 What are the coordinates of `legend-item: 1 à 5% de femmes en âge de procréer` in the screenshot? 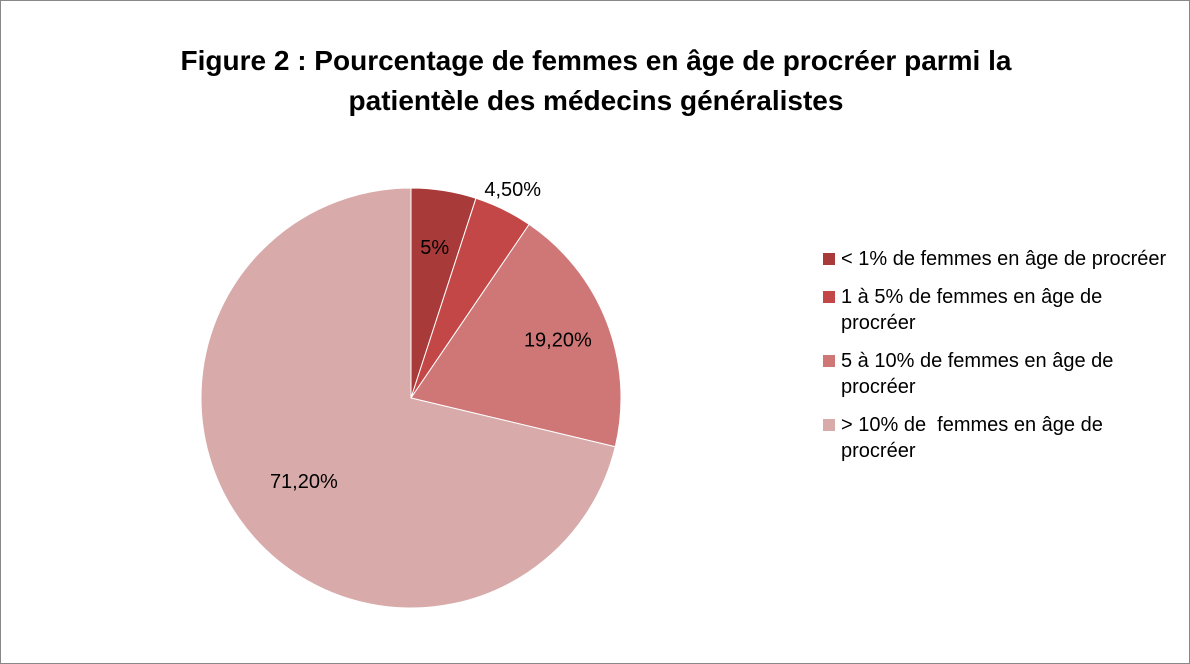 It's located at (1001, 310).